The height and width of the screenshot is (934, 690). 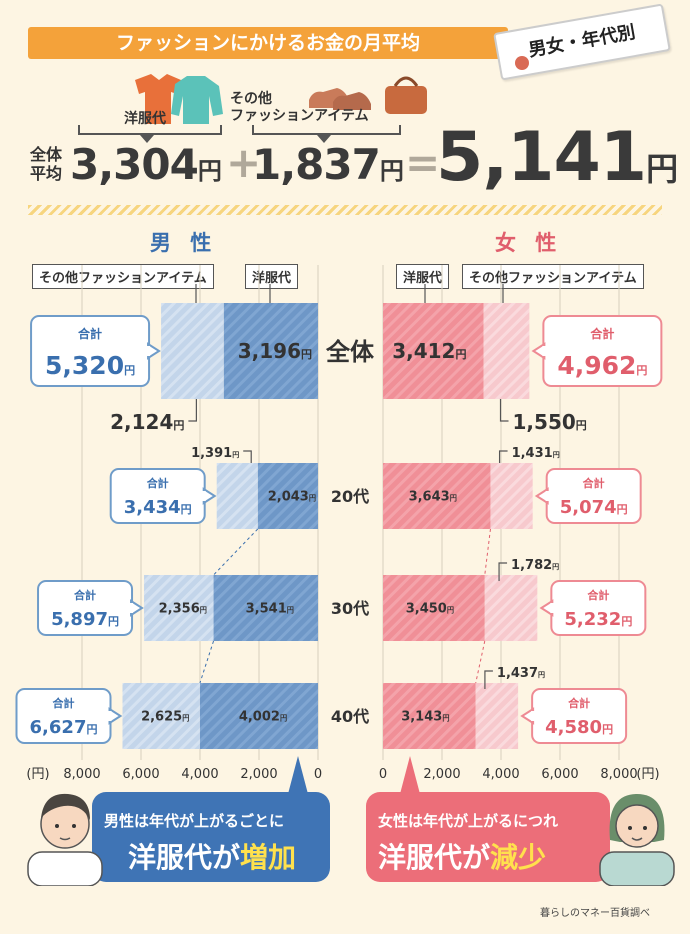 I want to click on female-callout-highlight: 減少, so click(x=518, y=857).